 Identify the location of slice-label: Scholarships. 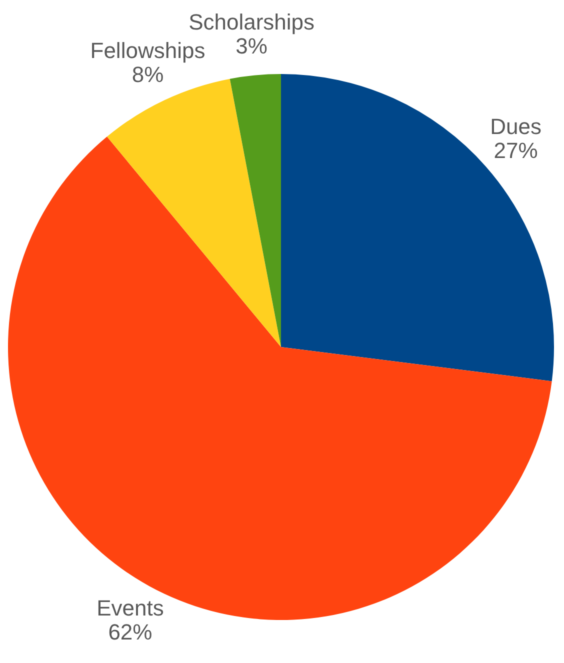
(251, 21).